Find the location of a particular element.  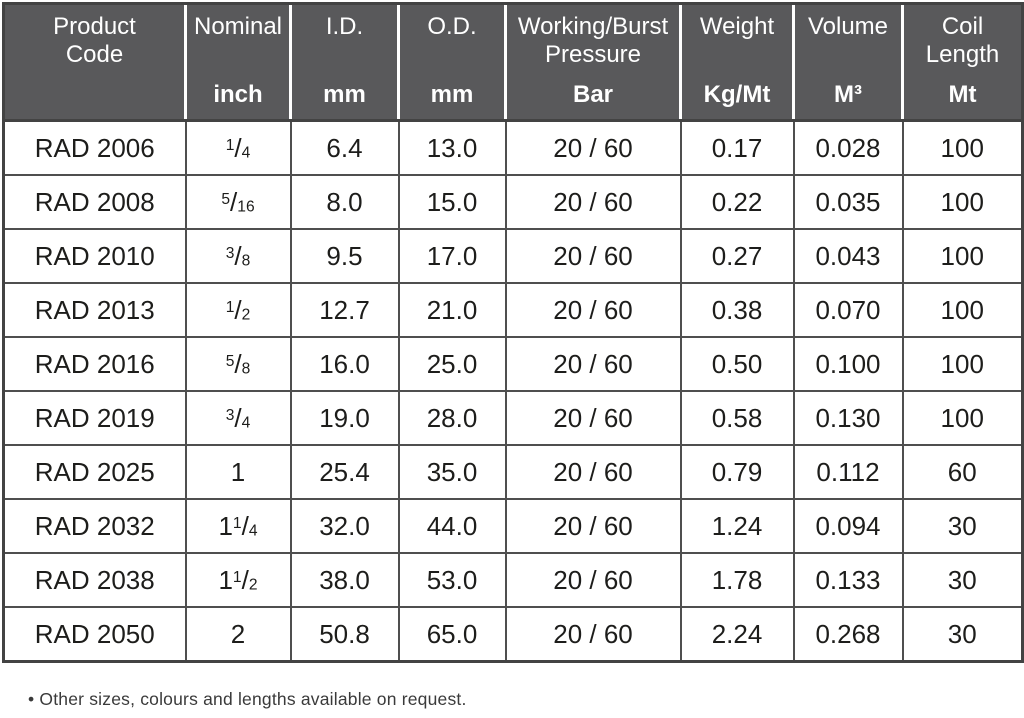

cell-product-code: RAD 2019 is located at coordinates (94, 418).